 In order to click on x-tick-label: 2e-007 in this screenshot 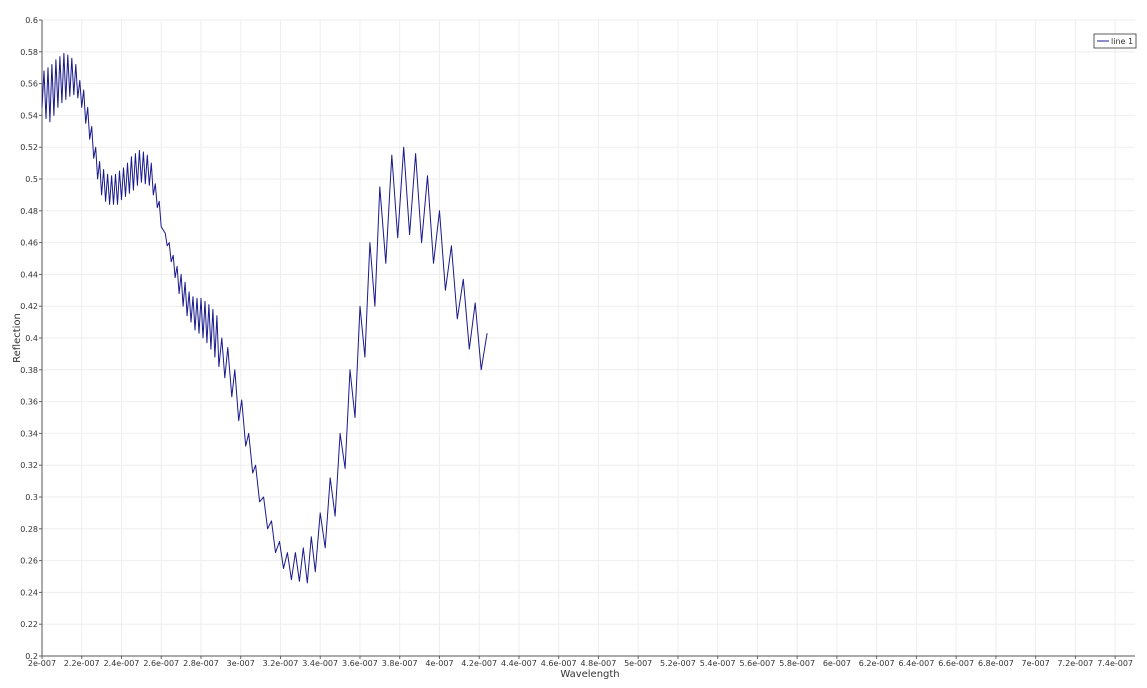, I will do `click(42, 663)`.